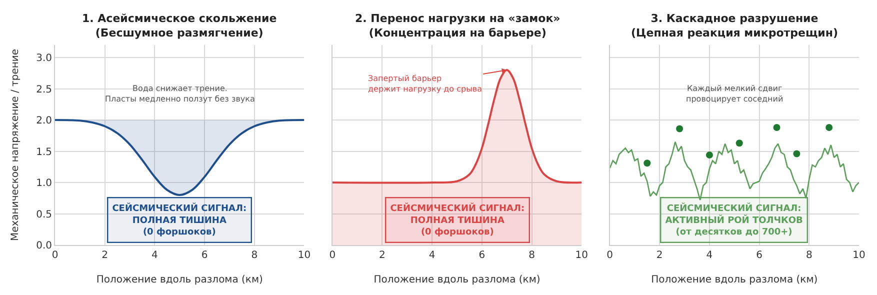 The image size is (877, 295). Describe the element at coordinates (44, 246) in the screenshot. I see `y-tick-label: 0.0` at that location.